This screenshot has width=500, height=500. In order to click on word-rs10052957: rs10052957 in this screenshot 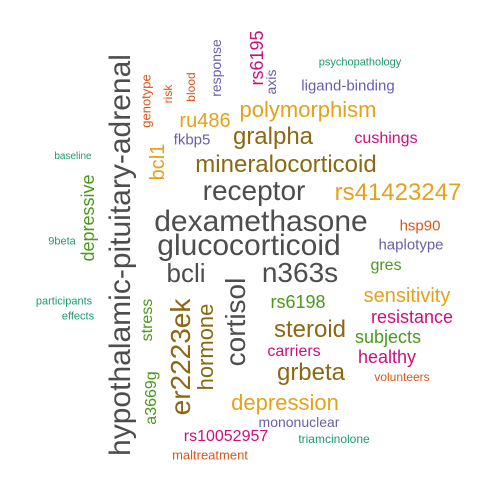, I will do `click(226, 436)`.